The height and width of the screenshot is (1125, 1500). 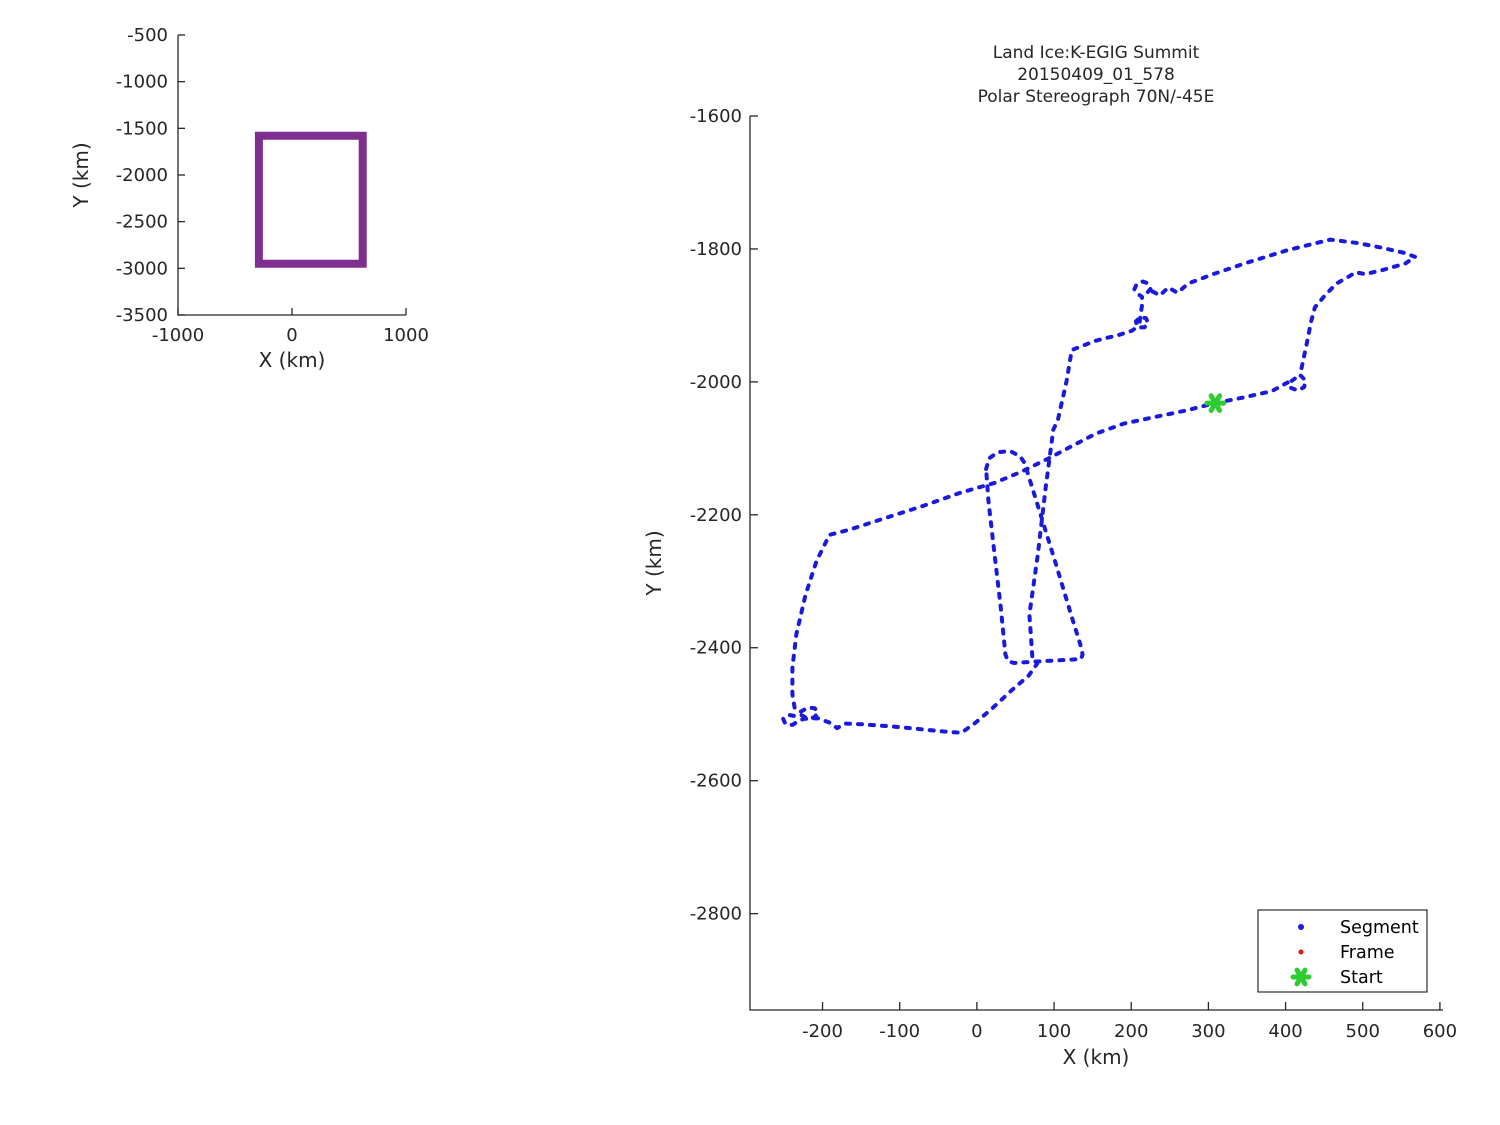 I want to click on main-x-tick-label: -100, so click(x=899, y=1031).